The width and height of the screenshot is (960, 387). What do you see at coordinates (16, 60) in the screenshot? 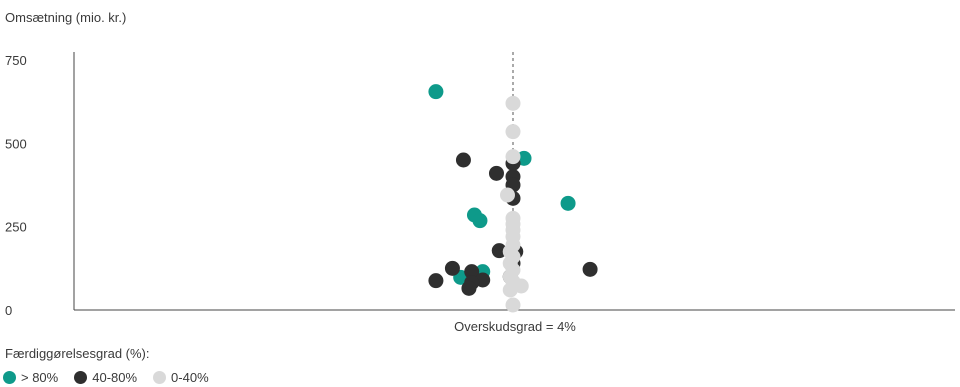
I see `y-tick-label: 750` at bounding box center [16, 60].